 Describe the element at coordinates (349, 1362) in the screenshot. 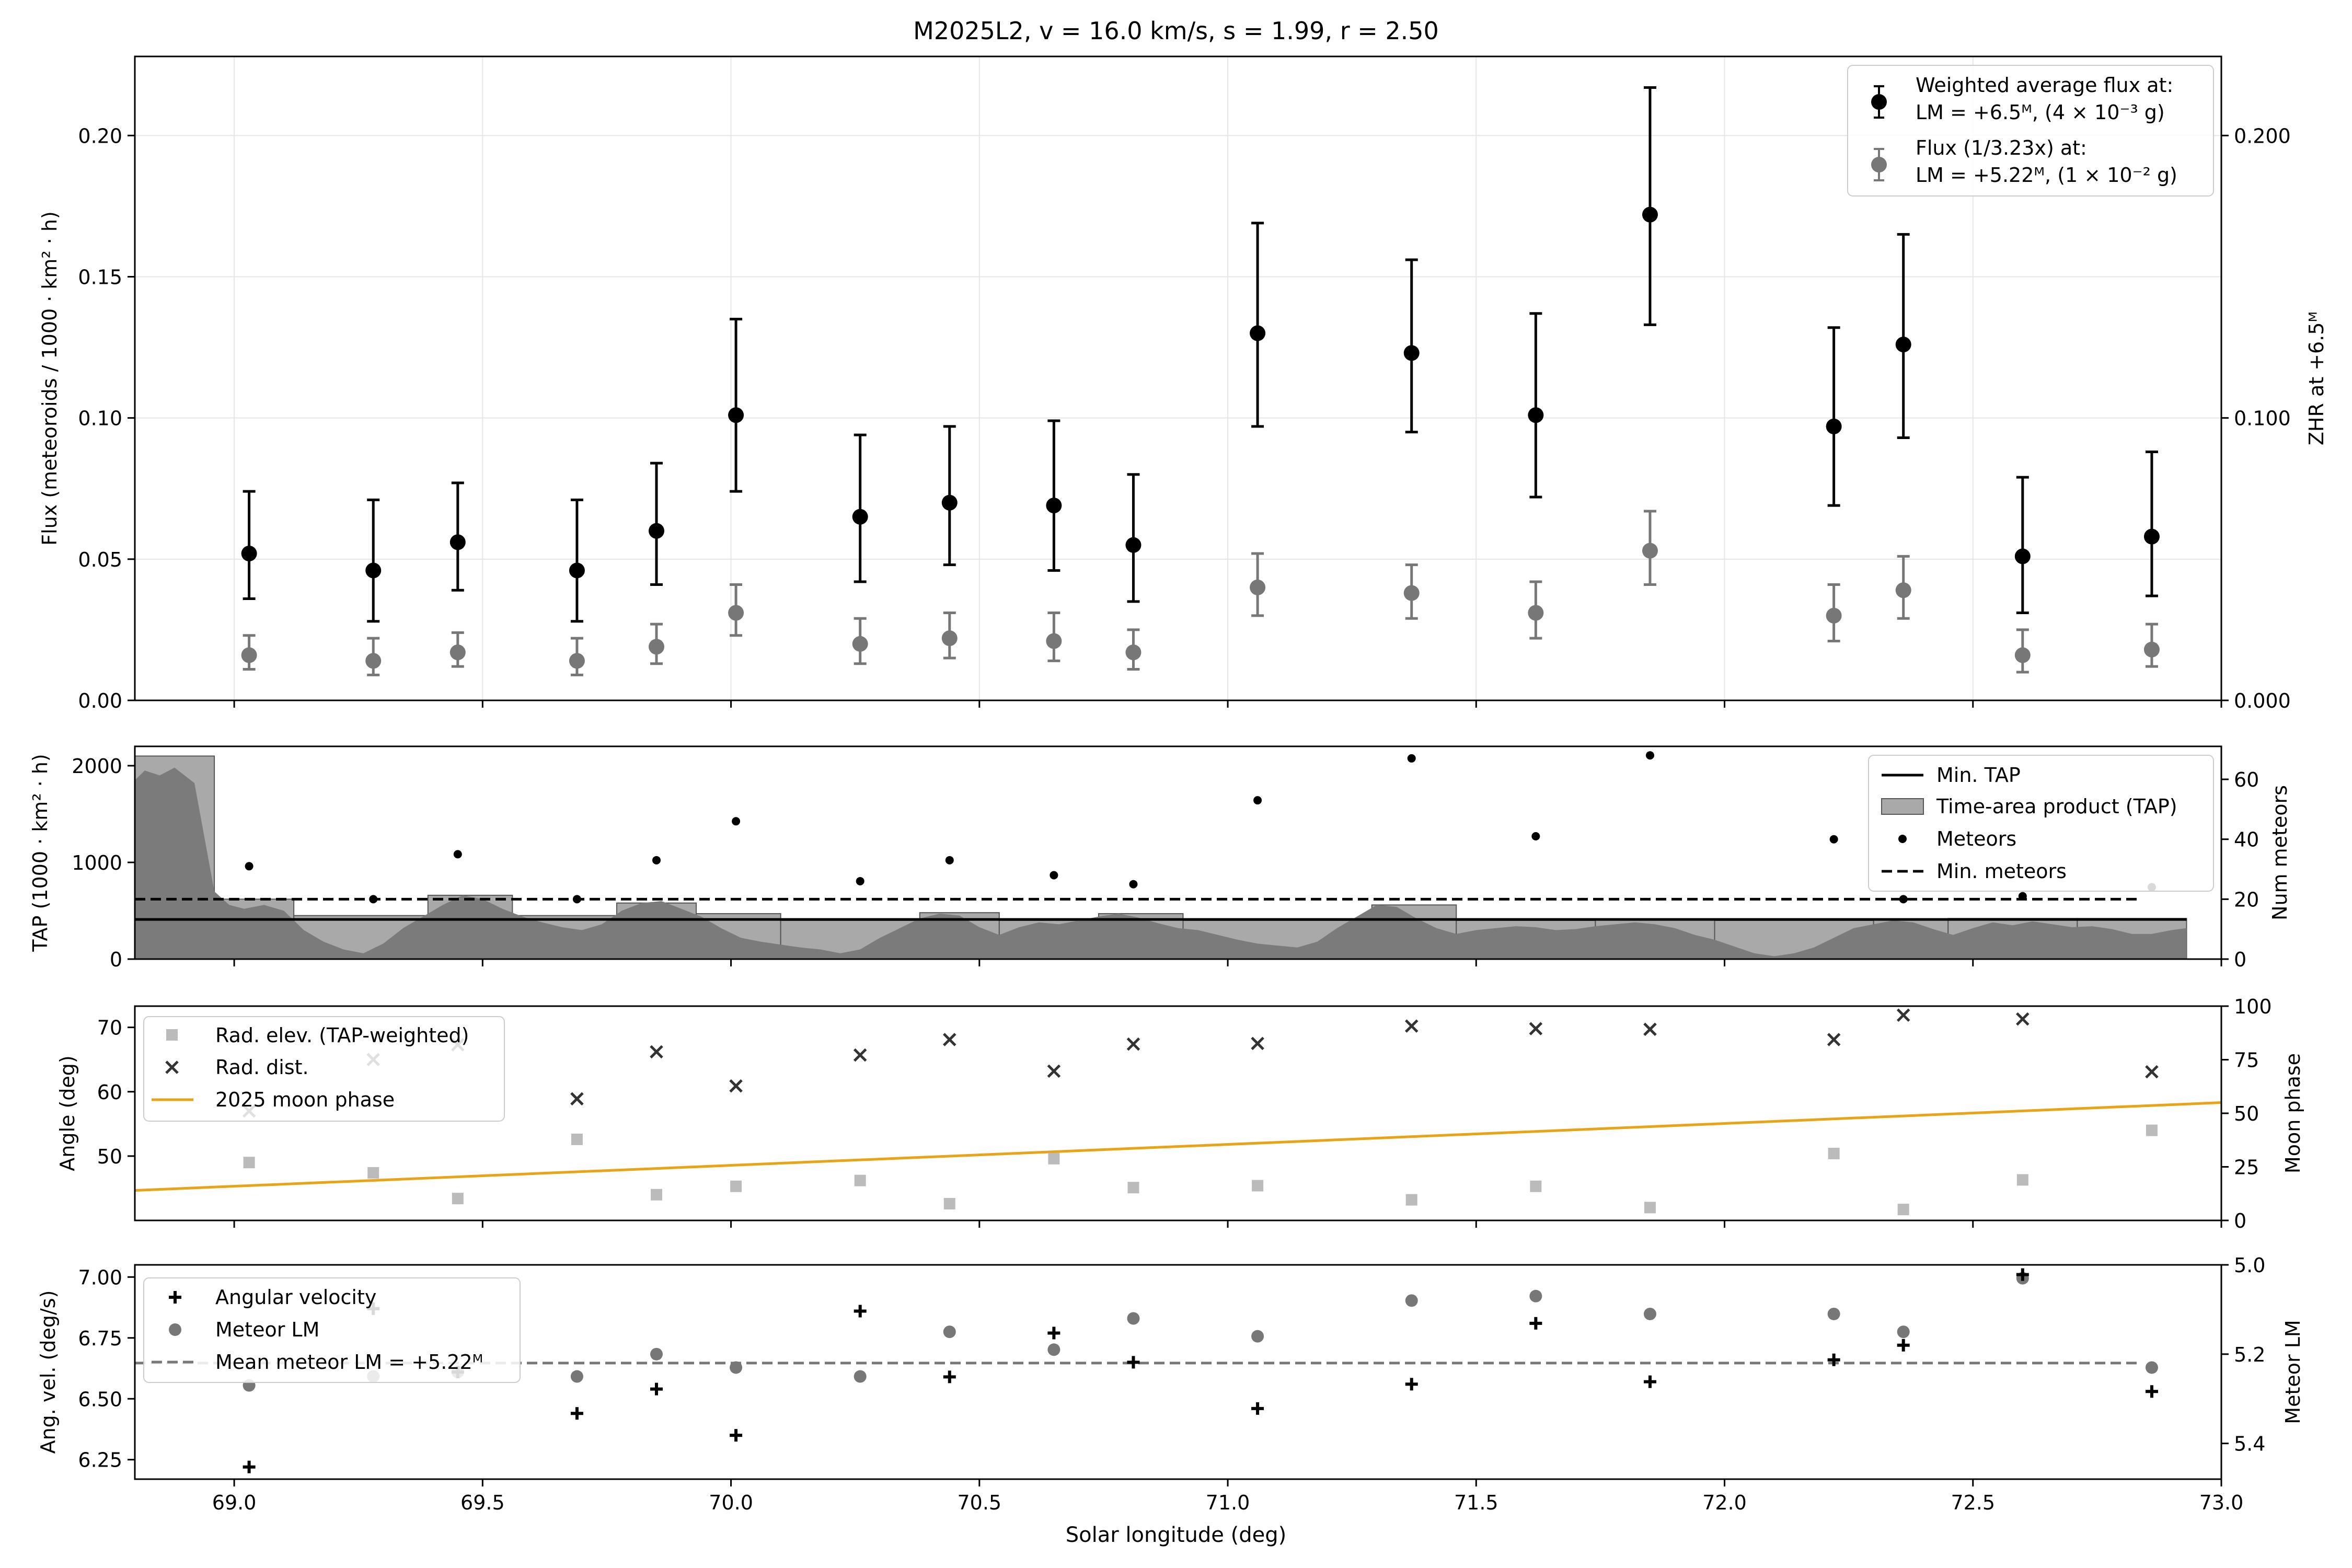

I see `legend-label: Mean meteor LM = +5.22ᴹ` at that location.